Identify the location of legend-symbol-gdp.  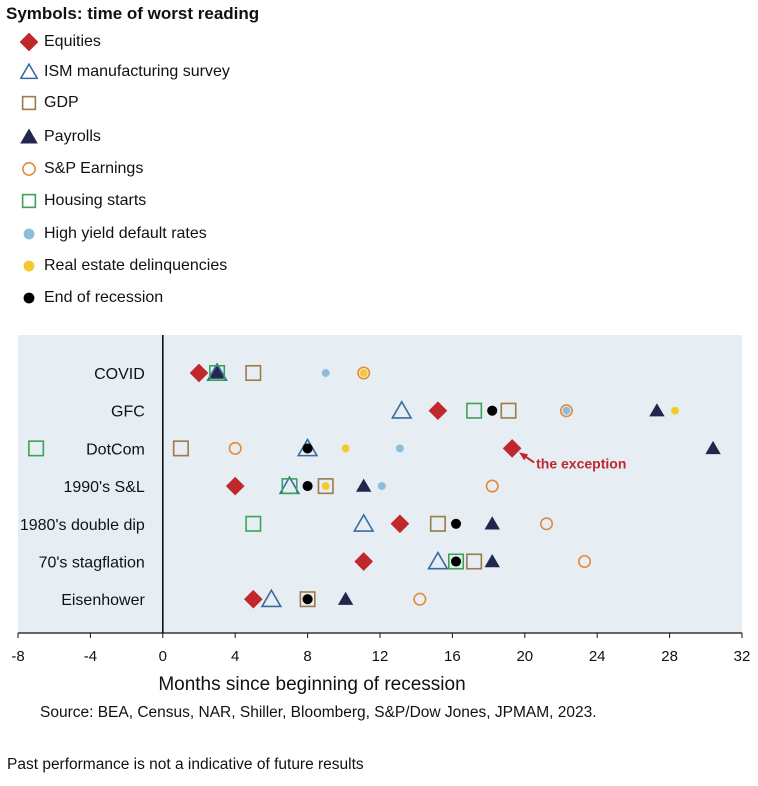
(29, 103).